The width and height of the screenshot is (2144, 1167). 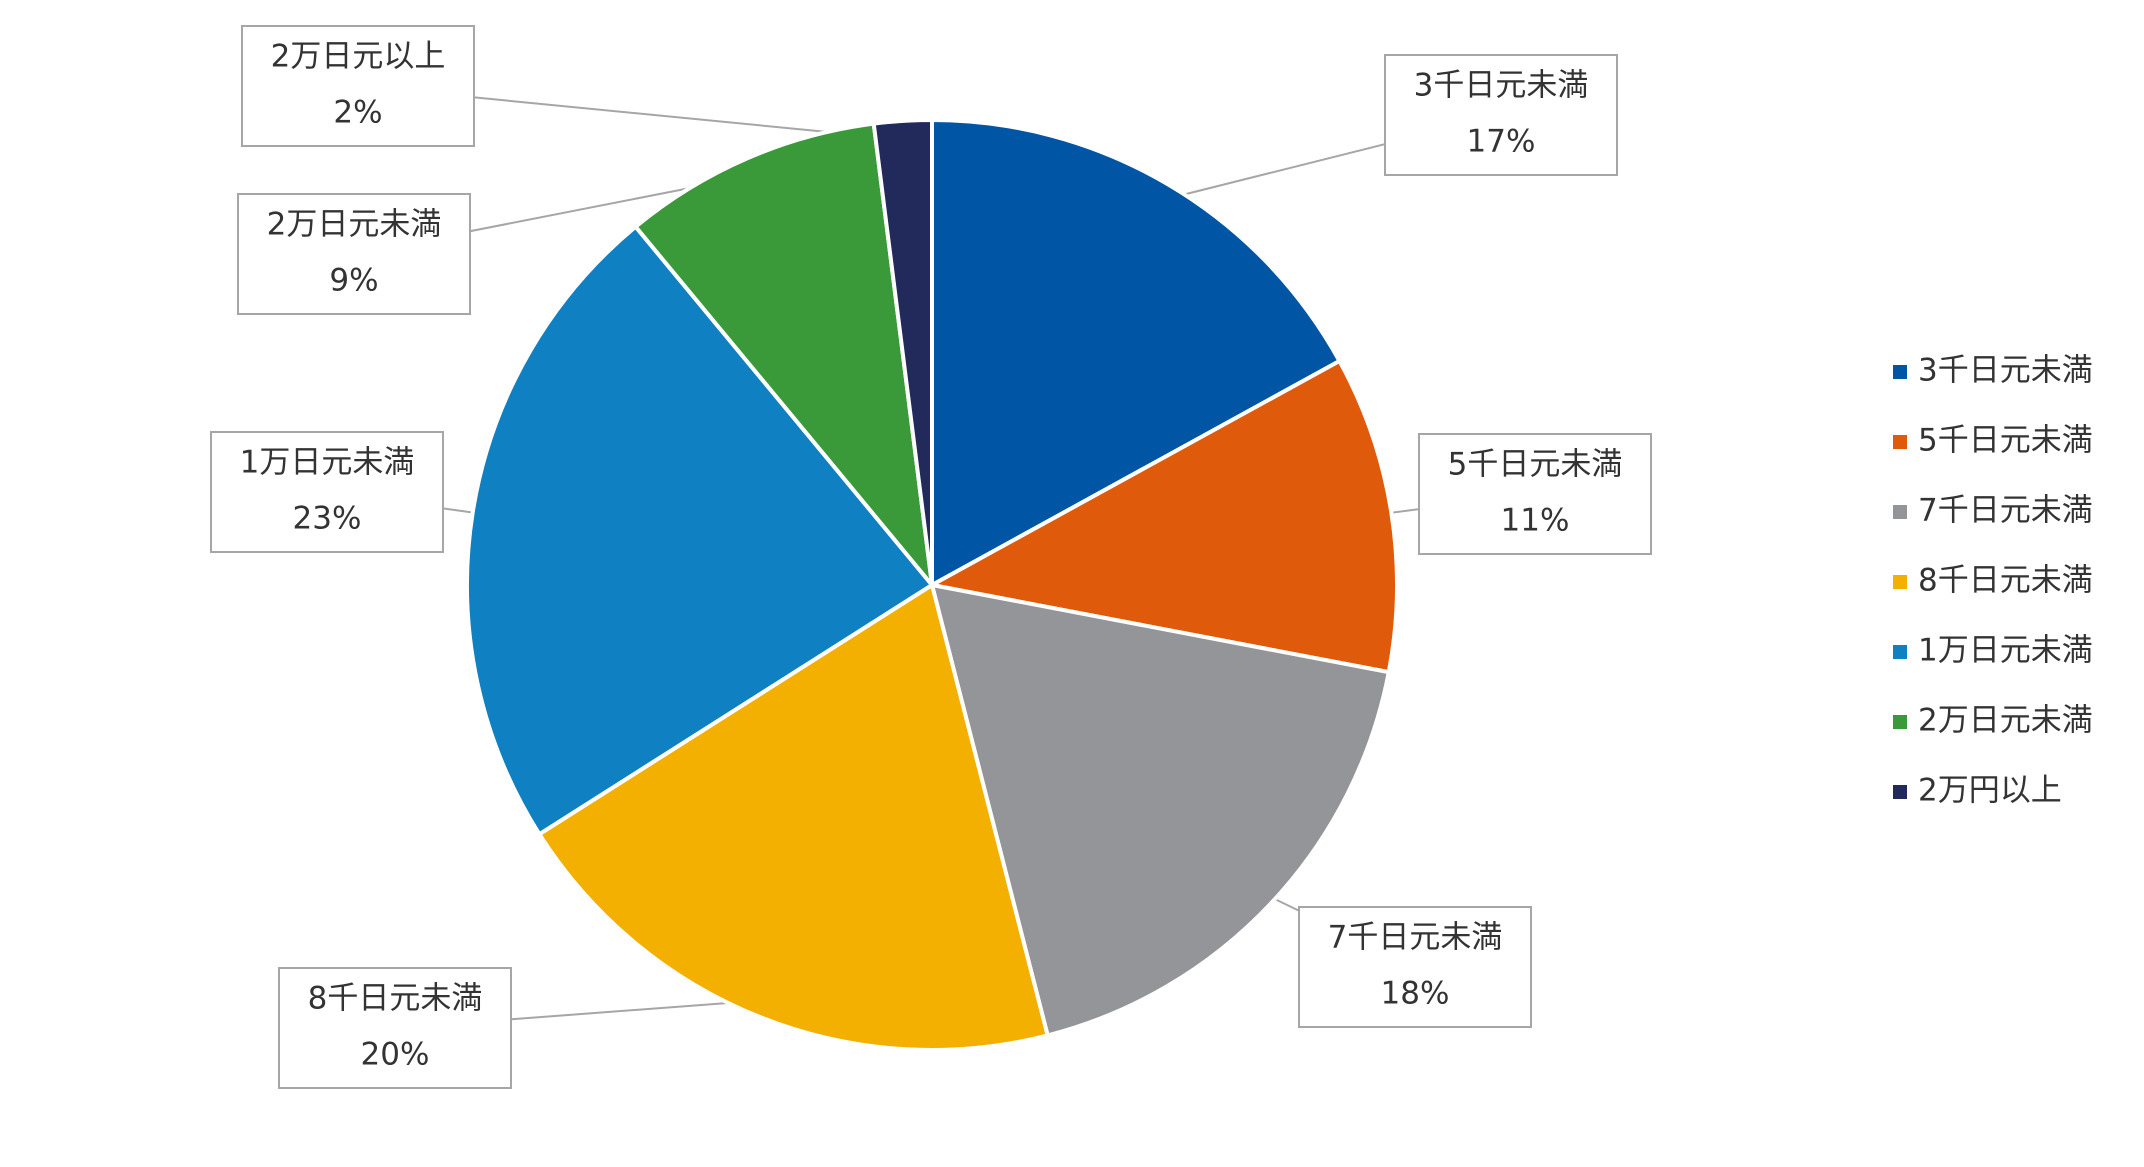 I want to click on data-label-name: 2万日元未満, so click(x=354, y=225).